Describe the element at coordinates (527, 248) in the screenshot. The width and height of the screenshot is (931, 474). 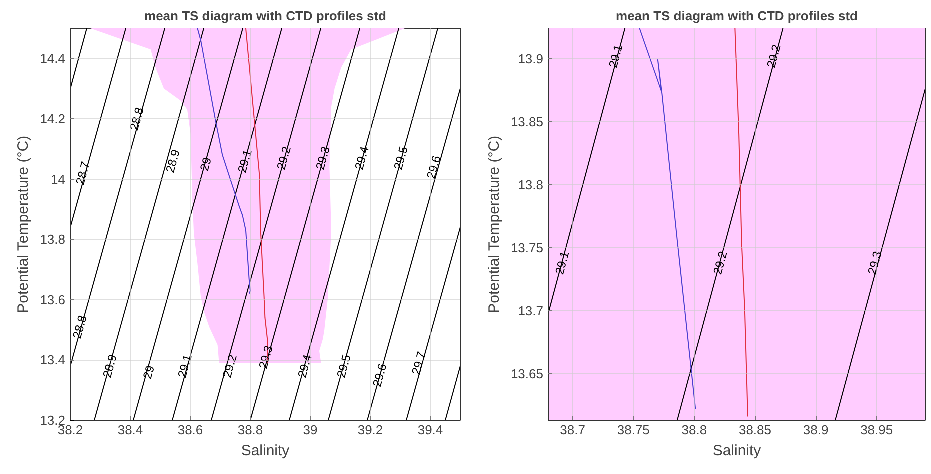
I see `y-tick-label: 13.75` at that location.